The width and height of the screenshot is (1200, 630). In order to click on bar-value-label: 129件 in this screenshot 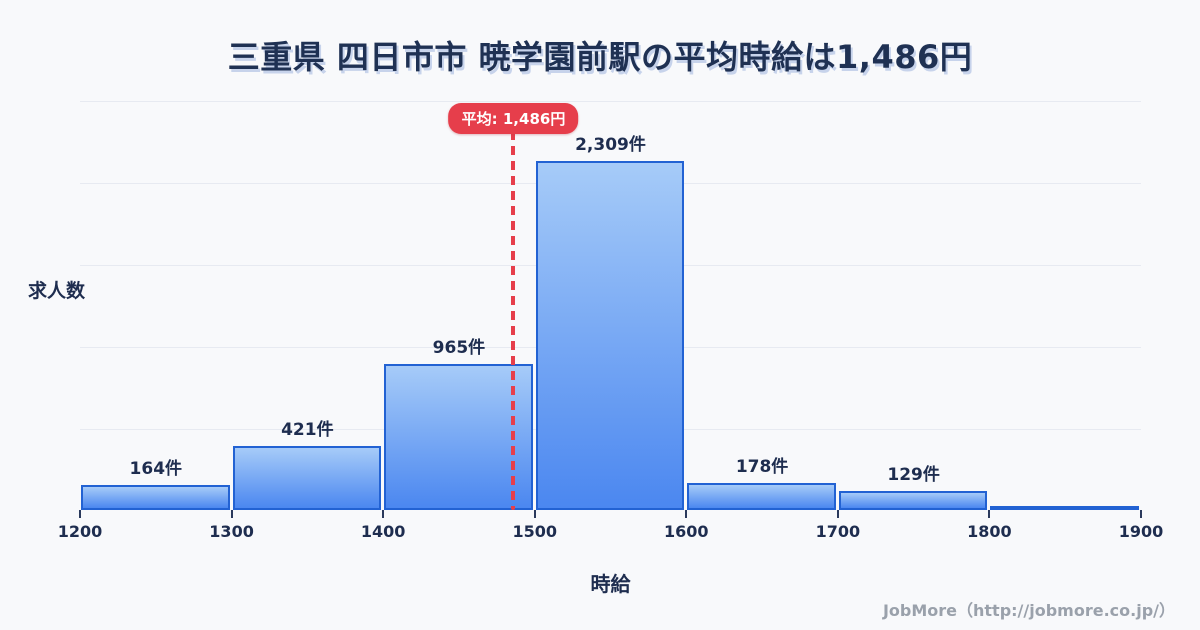, I will do `click(913, 475)`.